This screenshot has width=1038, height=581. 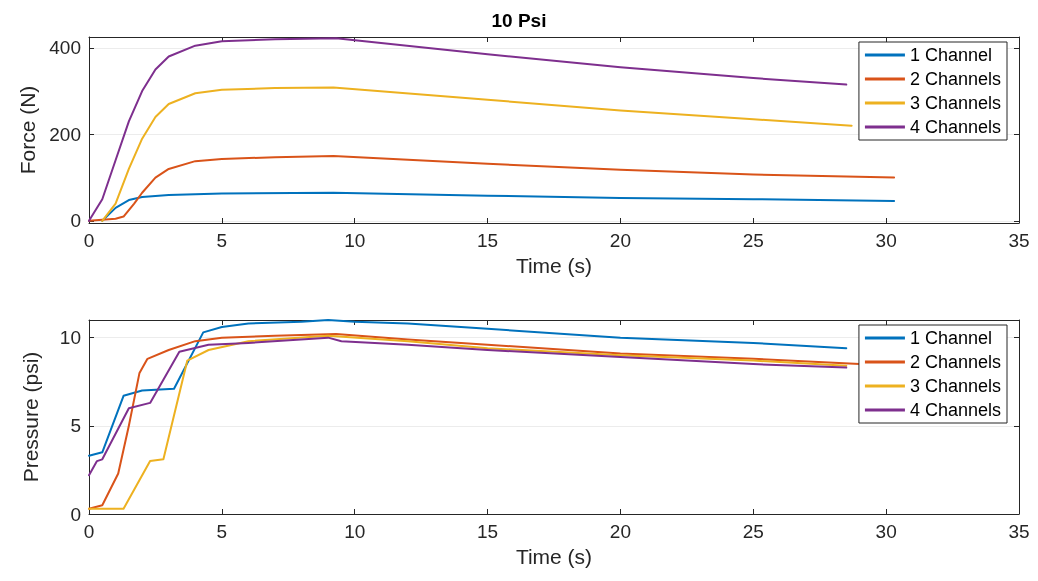 What do you see at coordinates (65, 48) in the screenshot?
I see `y-tick-label: 400` at bounding box center [65, 48].